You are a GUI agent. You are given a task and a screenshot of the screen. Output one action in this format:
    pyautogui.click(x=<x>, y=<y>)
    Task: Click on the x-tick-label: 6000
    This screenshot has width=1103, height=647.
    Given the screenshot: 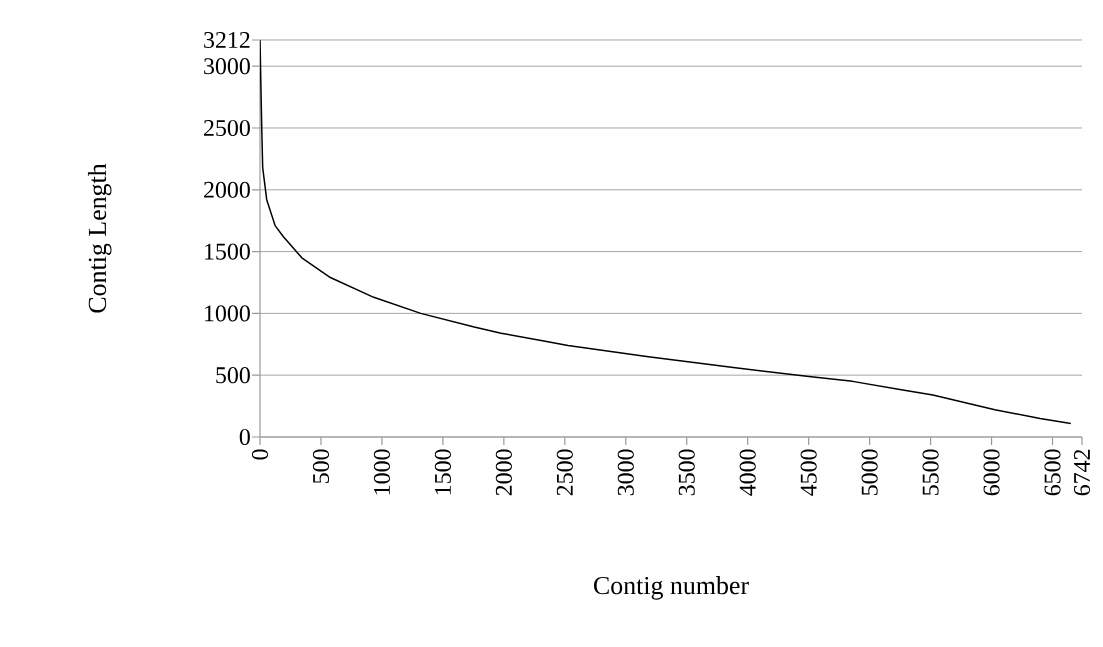 What is the action you would take?
    pyautogui.click(x=991, y=472)
    